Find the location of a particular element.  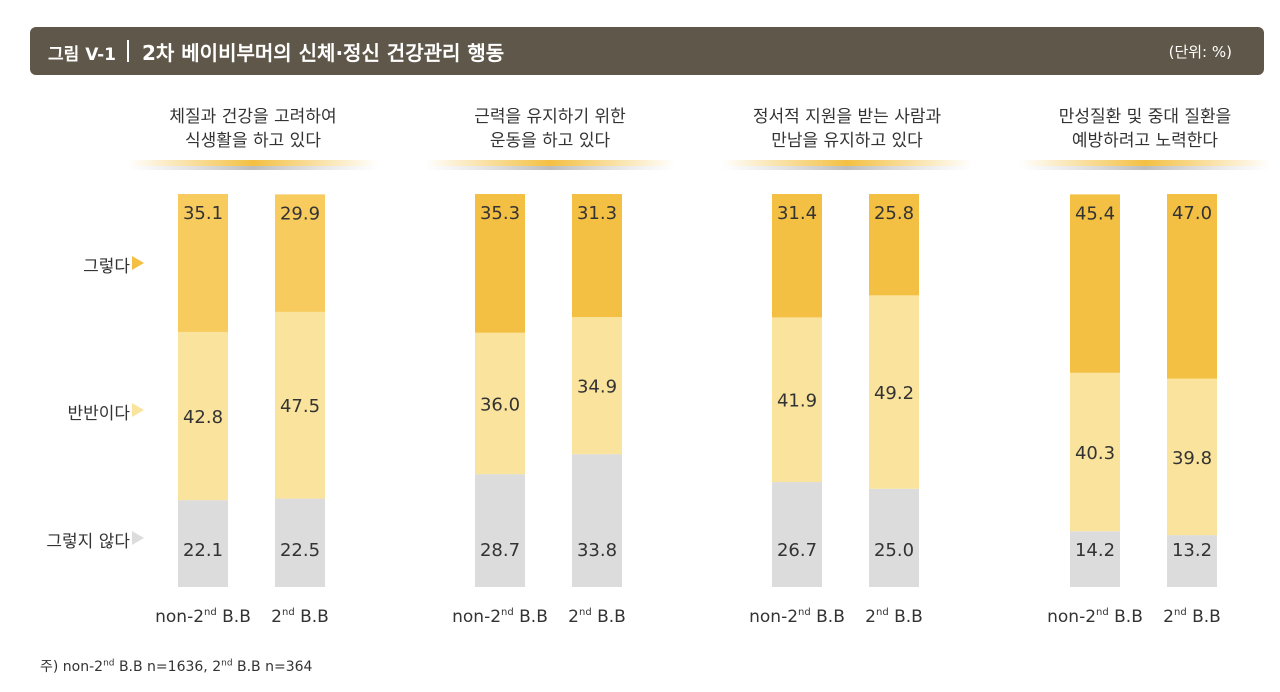

row-label-neutral: 반반이다 is located at coordinates (98, 414).